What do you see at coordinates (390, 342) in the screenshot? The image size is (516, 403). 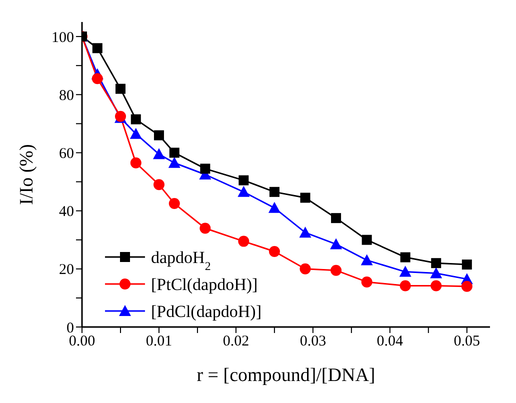 I see `x-tick-label: 0.04` at bounding box center [390, 342].